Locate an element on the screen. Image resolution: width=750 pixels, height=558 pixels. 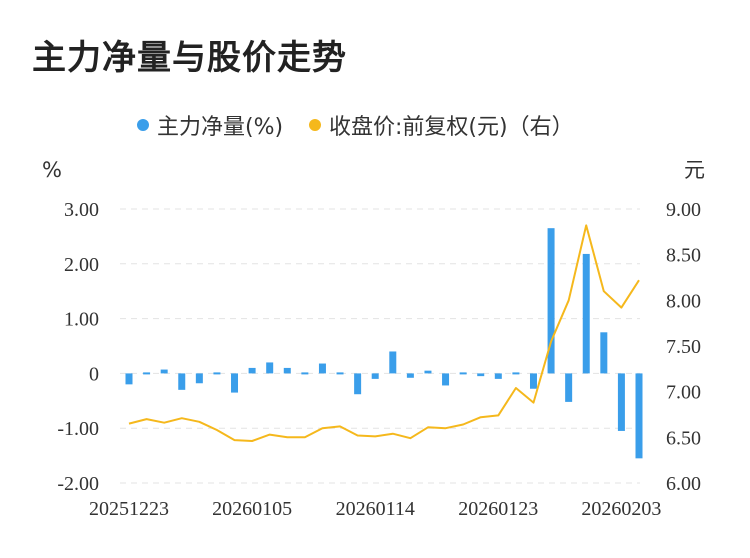
right-axis: 9.00 8.50 8.00 7.50 7.00 6.50 6.00 is located at coordinates (683, 347).